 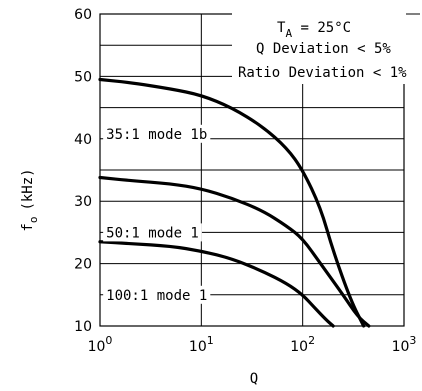 What do you see at coordinates (83, 15) in the screenshot?
I see `y-tick-label: 60` at bounding box center [83, 15].